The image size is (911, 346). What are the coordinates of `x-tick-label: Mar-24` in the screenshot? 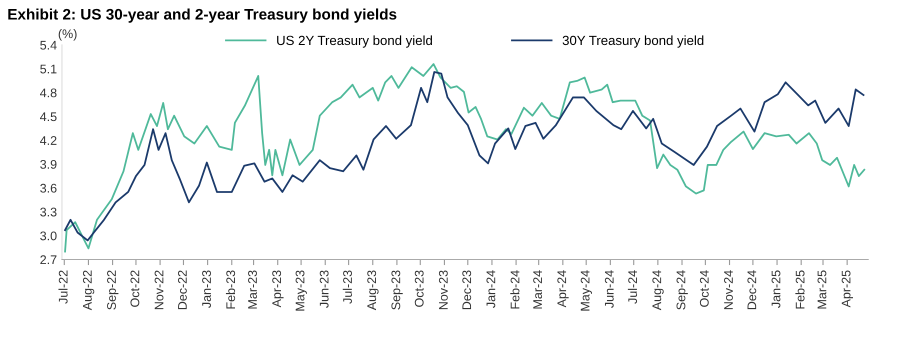 It's located at (537, 289).